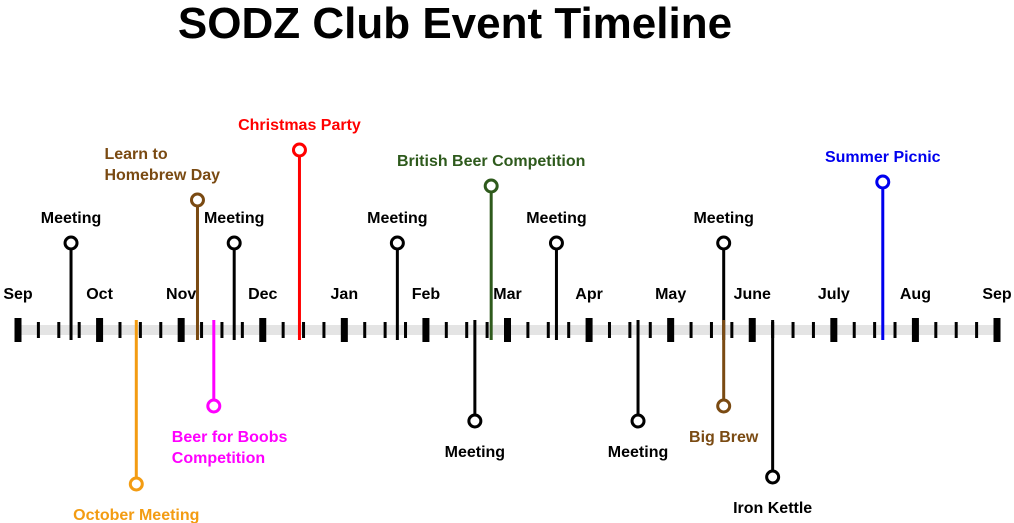 The image size is (1014, 523). Describe the element at coordinates (299, 125) in the screenshot. I see `event-label: Christmas Party` at that location.